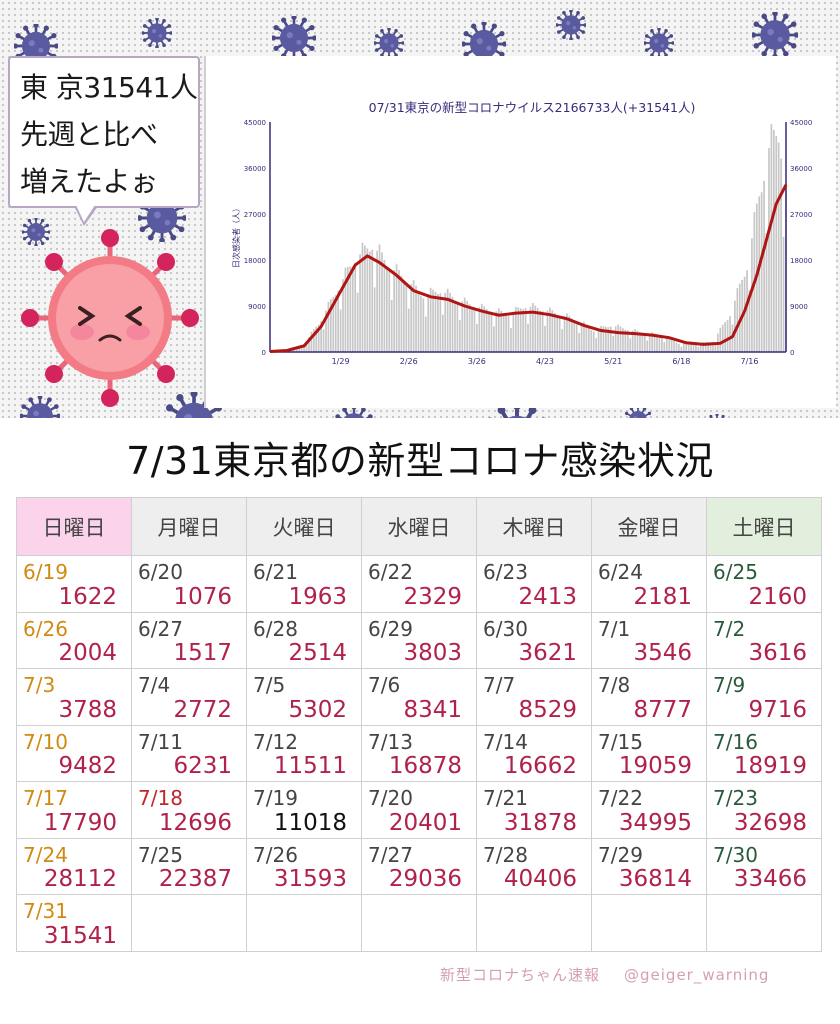 This screenshot has height=1024, width=840. Describe the element at coordinates (620, 572) in the screenshot. I see `cell-date: 6/24` at that location.